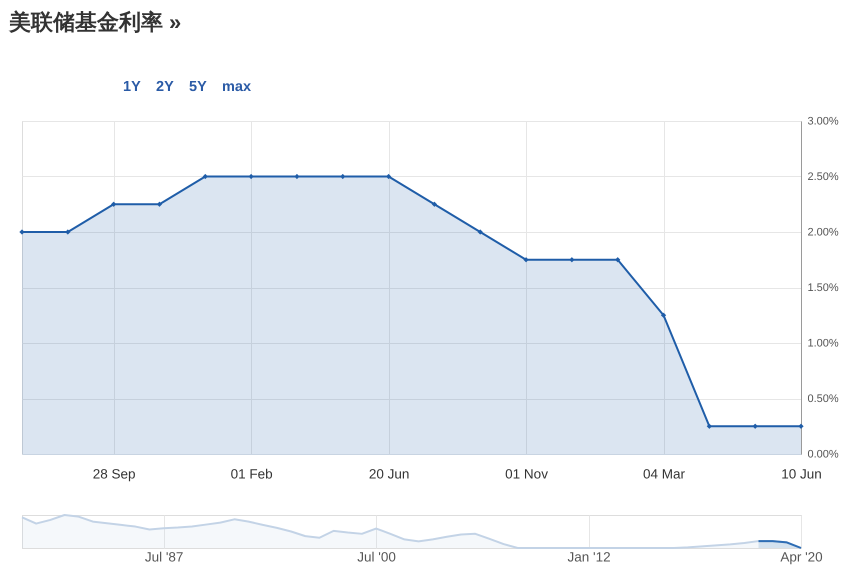  I want to click on x-tick-label: 04 Mar, so click(664, 474).